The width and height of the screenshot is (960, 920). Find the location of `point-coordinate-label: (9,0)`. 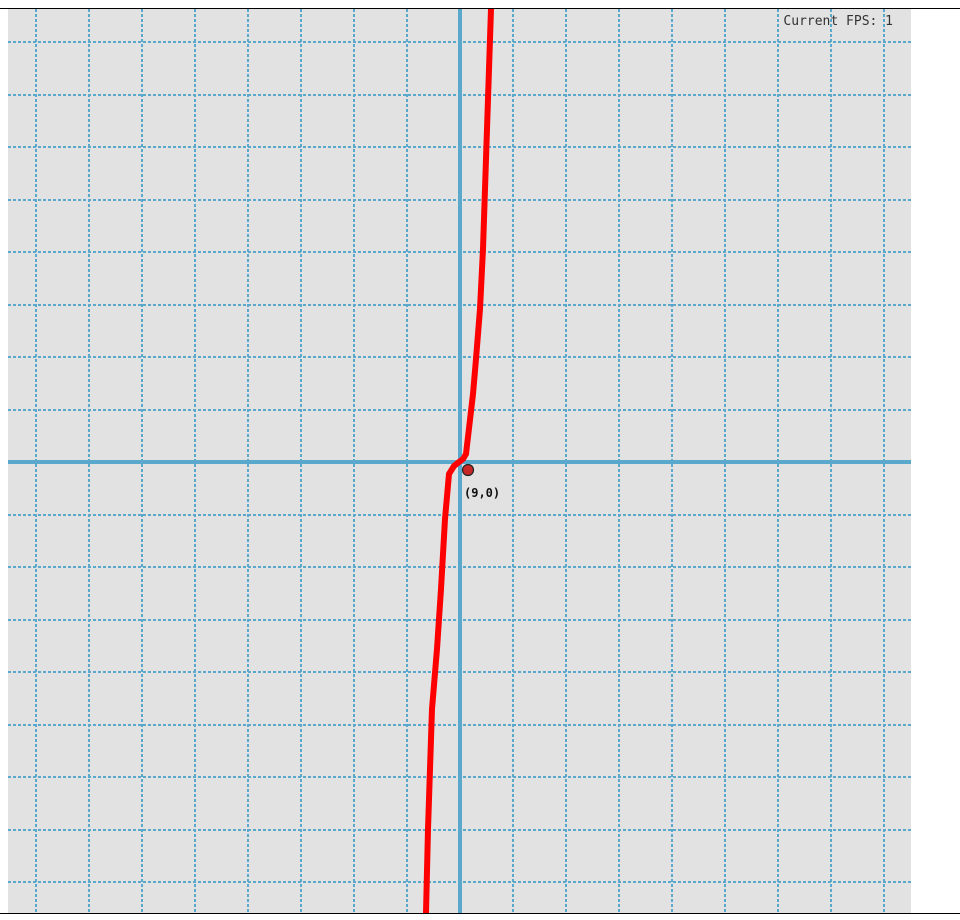

point-coordinate-label: (9,0) is located at coordinates (482, 493).